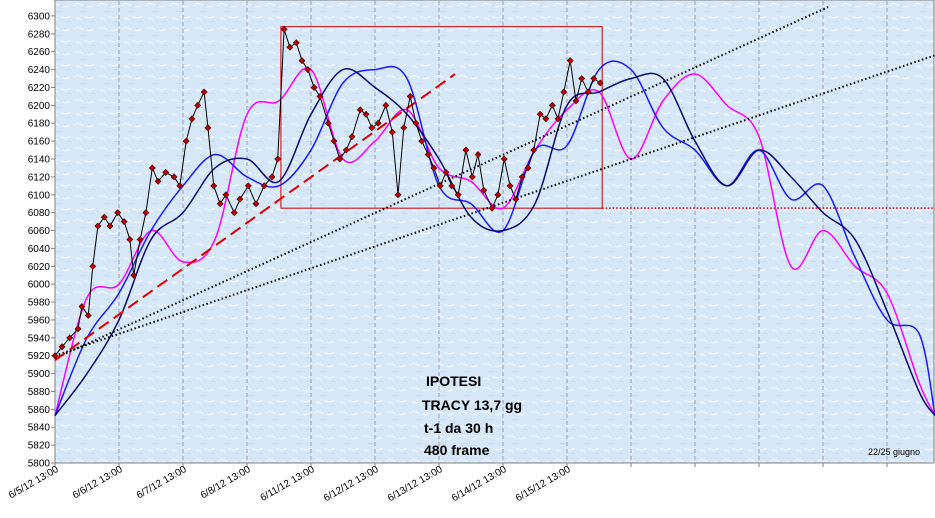  Describe the element at coordinates (39, 88) in the screenshot. I see `y-tick-label: 6220` at that location.